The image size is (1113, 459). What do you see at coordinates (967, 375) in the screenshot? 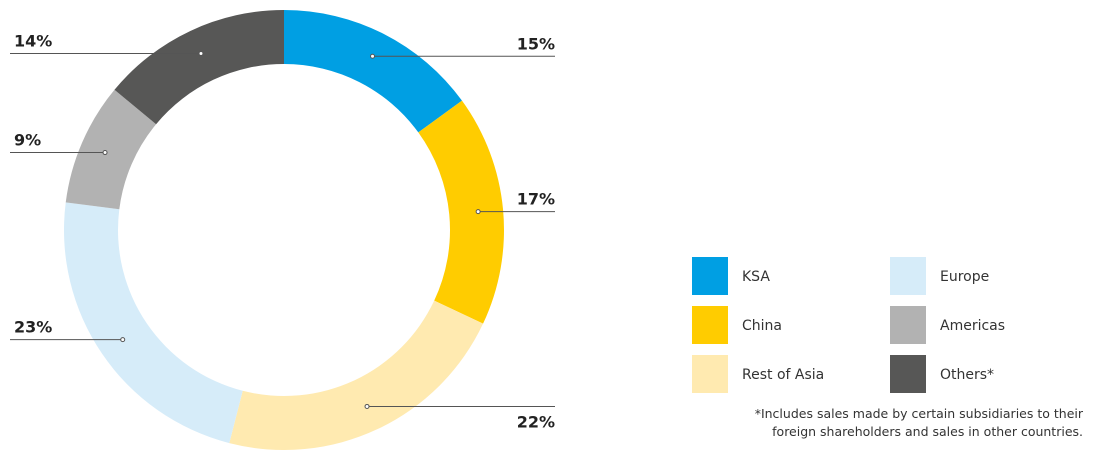
I see `legend-label: Others*` at bounding box center [967, 375].